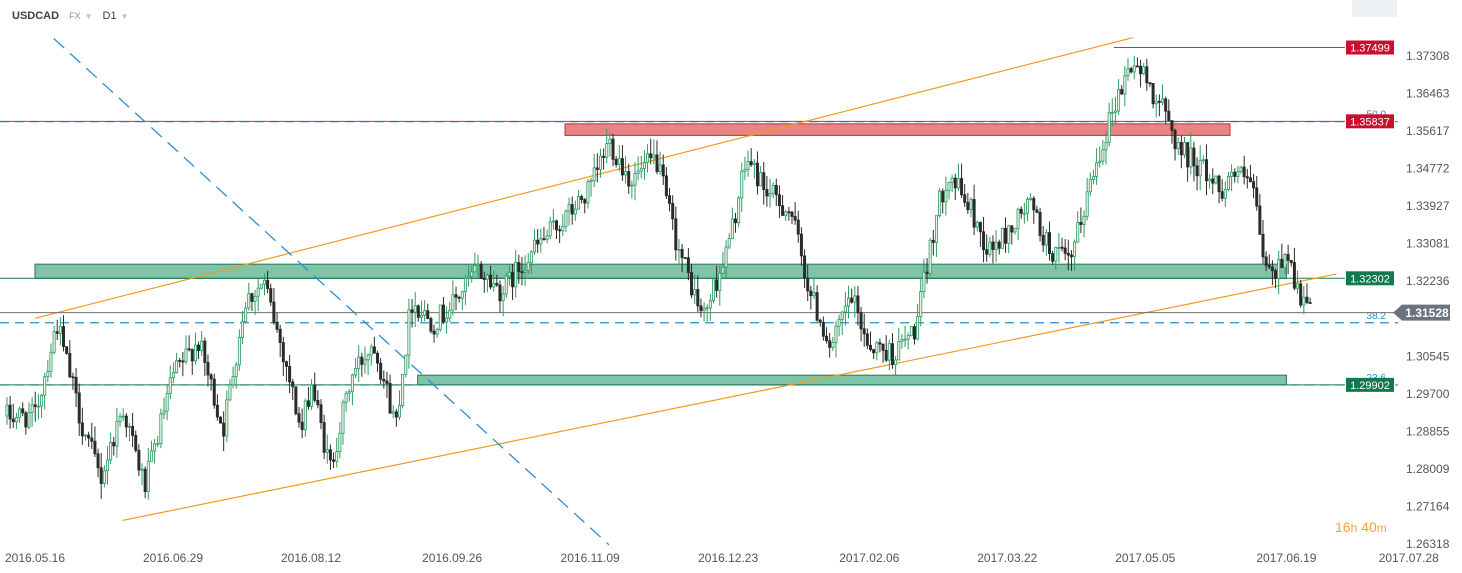 This screenshot has width=1462, height=573. What do you see at coordinates (75, 16) in the screenshot?
I see `market-label: FX` at bounding box center [75, 16].